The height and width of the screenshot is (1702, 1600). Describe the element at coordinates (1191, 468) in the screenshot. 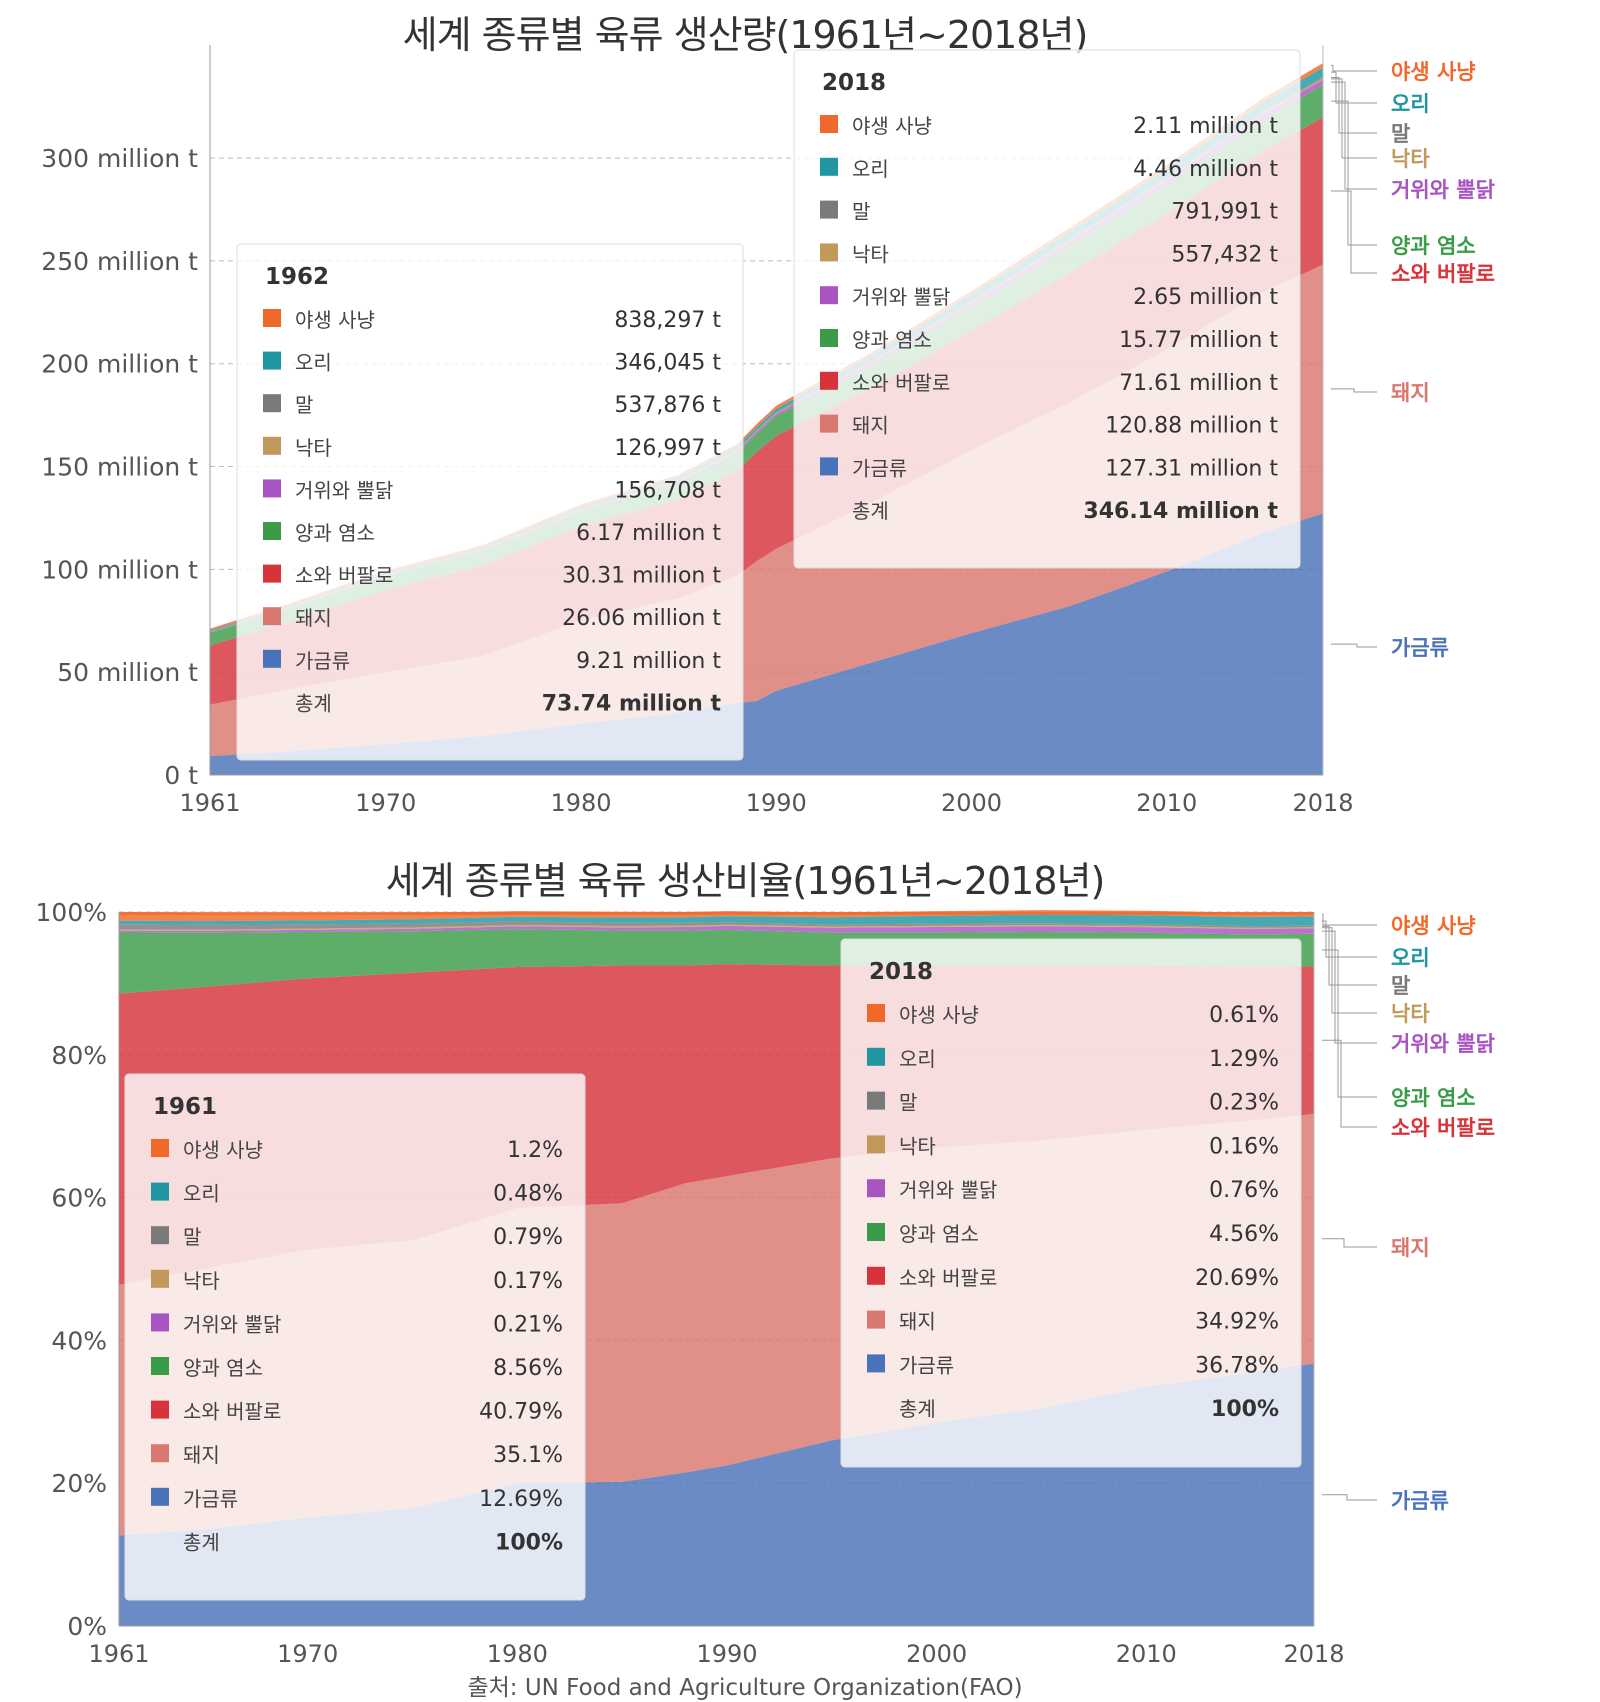

I see `tooltip-value: 127.31 million t` at that location.